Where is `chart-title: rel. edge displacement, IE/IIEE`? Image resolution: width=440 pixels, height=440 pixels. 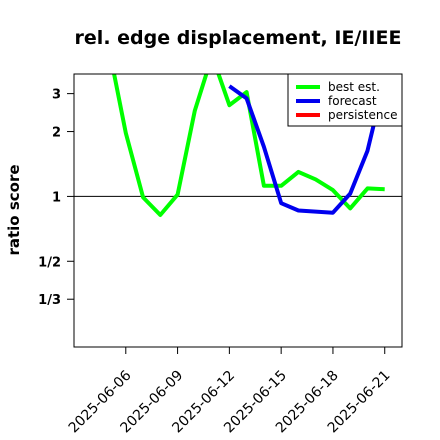
chart-title: rel. edge displacement, IE/IIEE is located at coordinates (238, 38).